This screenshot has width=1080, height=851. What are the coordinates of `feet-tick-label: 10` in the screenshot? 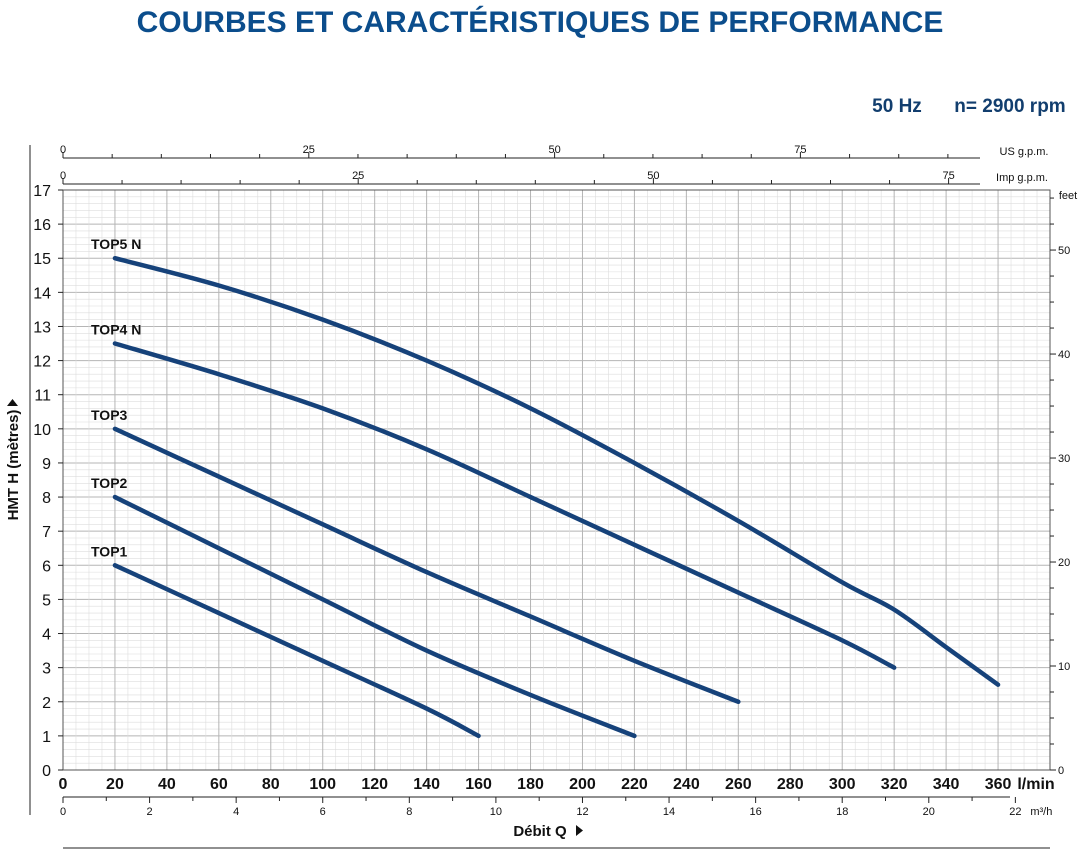 It's located at (1064, 667).